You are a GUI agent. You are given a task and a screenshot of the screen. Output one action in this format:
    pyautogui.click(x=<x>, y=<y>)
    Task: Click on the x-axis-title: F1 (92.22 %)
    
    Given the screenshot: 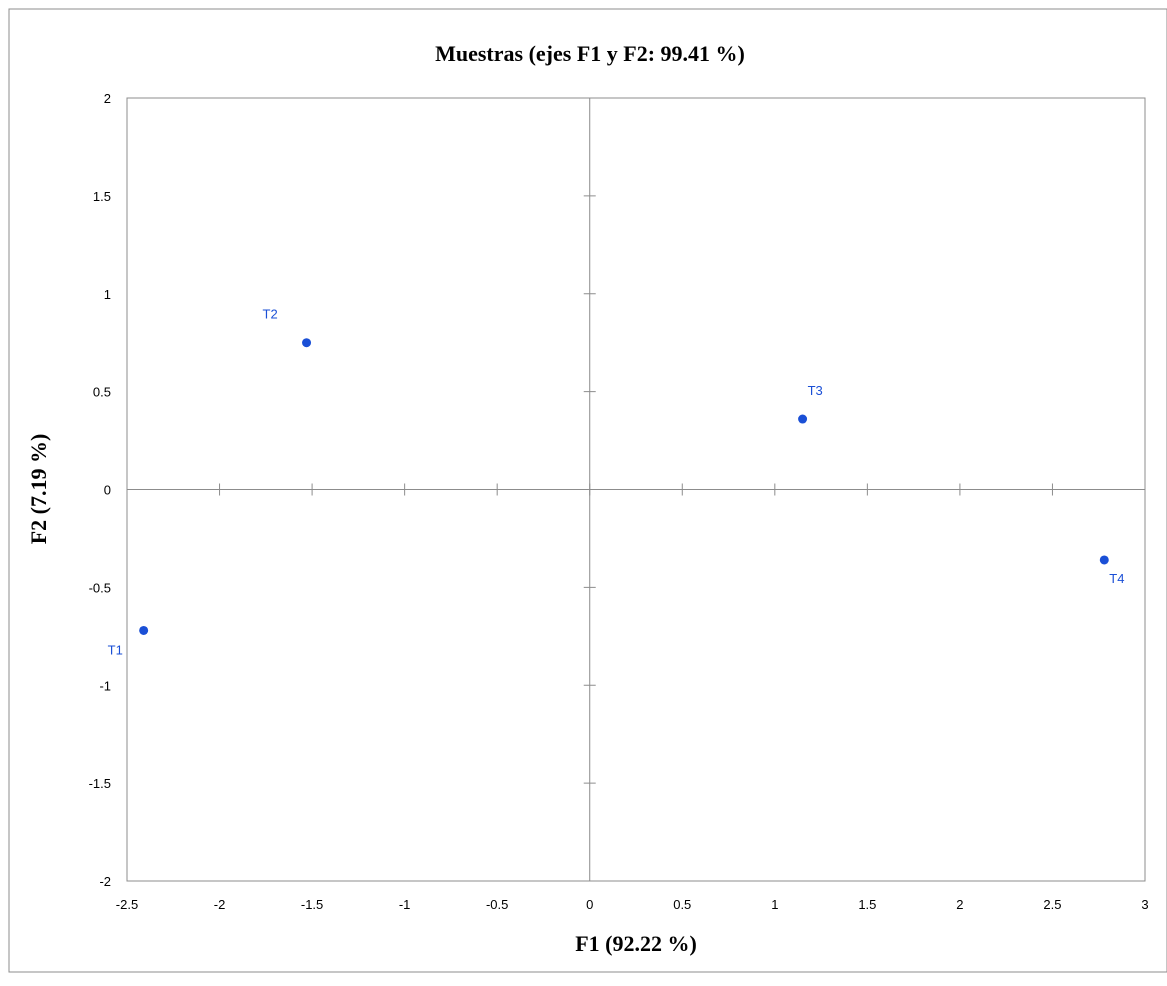 What is the action you would take?
    pyautogui.click(x=636, y=943)
    